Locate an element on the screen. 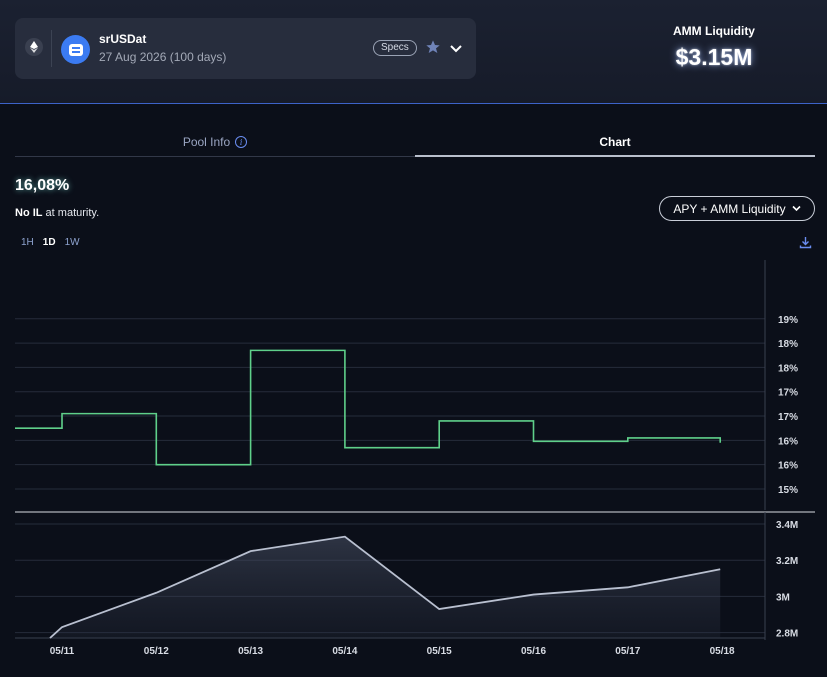 This screenshot has height=677, width=827. srusdat-token-icon is located at coordinates (75, 49).